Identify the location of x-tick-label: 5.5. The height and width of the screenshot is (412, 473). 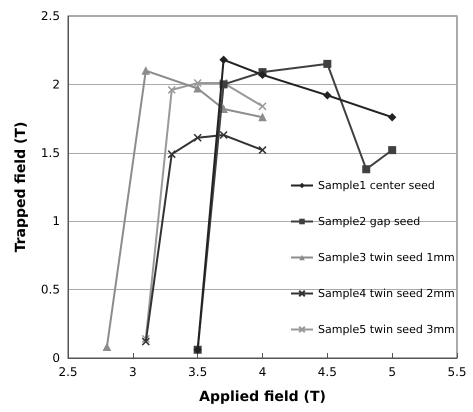
(457, 372).